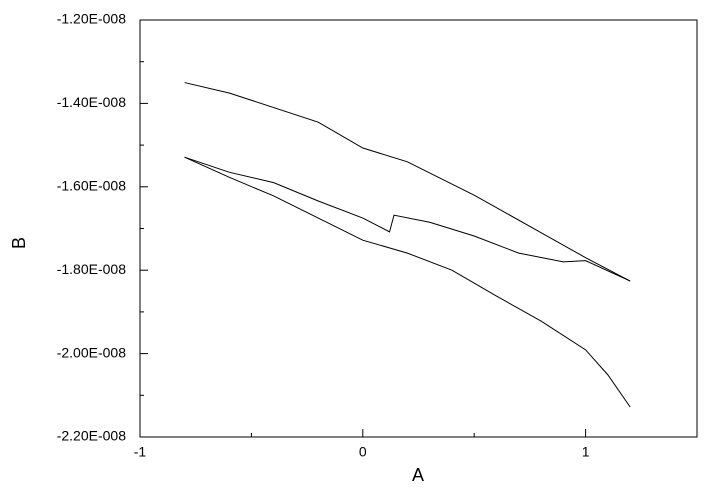 Image resolution: width=713 pixels, height=489 pixels. I want to click on y-axis-label: B, so click(19, 243).